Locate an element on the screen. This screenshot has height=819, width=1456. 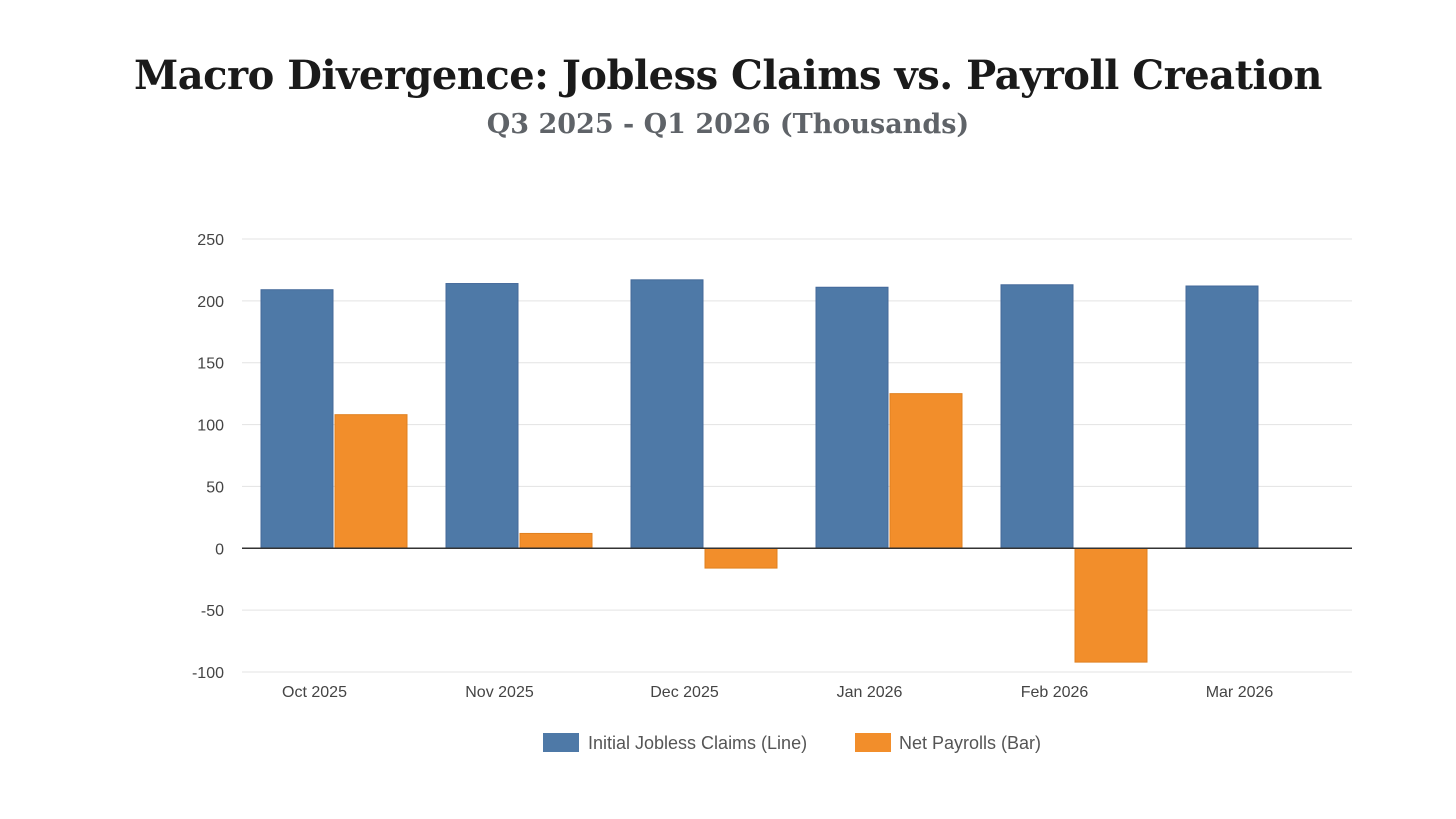
y-tick-label: 50 is located at coordinates (215, 487).